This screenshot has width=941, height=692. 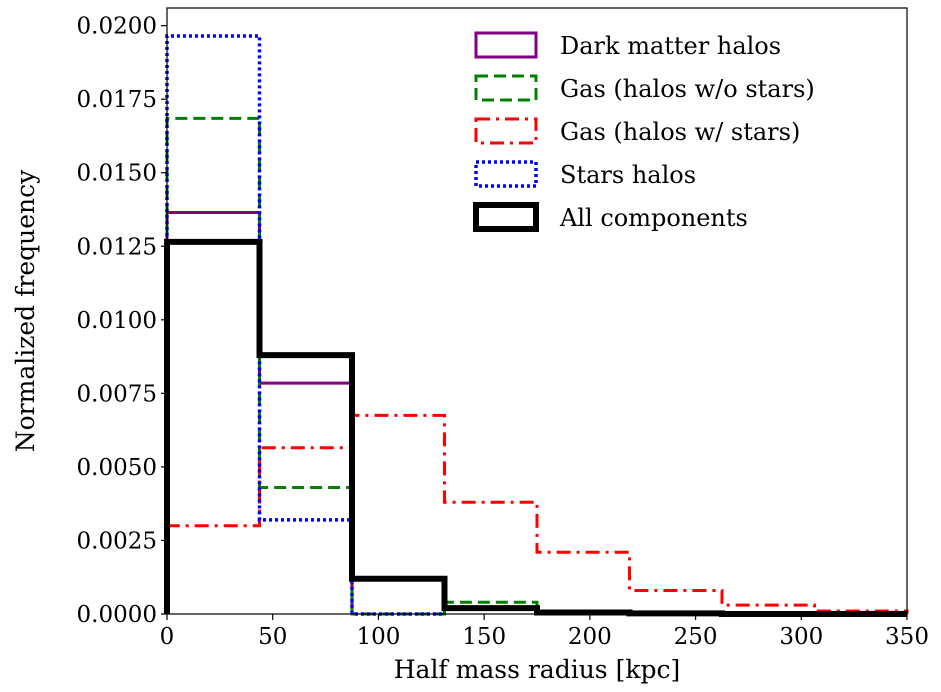 I want to click on y-tick-label: 0.0050, so click(x=117, y=468).